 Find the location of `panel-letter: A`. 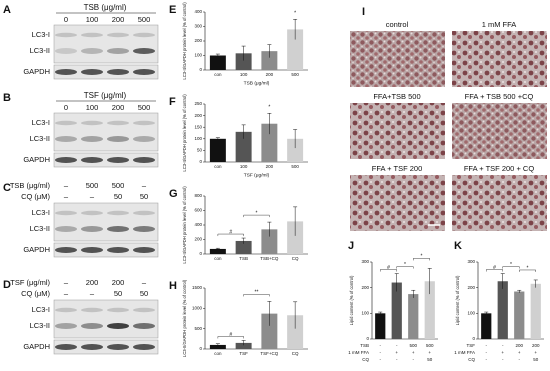

panel-letter: A is located at coordinates (7, 10).